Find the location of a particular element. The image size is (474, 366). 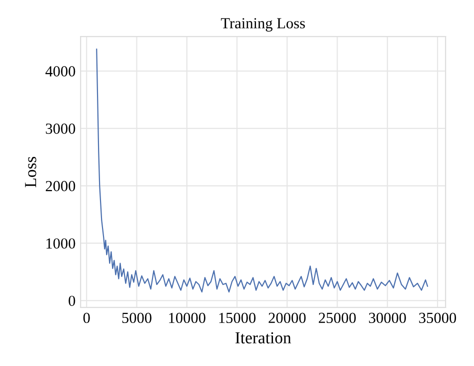

x-tick-label: 5000 is located at coordinates (137, 318).